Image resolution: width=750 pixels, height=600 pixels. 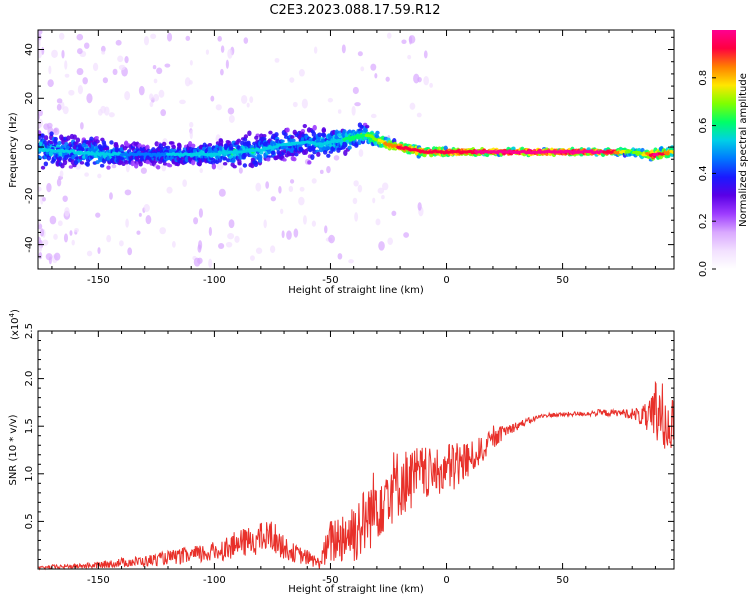 What do you see at coordinates (29, 196) in the screenshot?
I see `spectrogram-y-tick-label: -20` at bounding box center [29, 196].